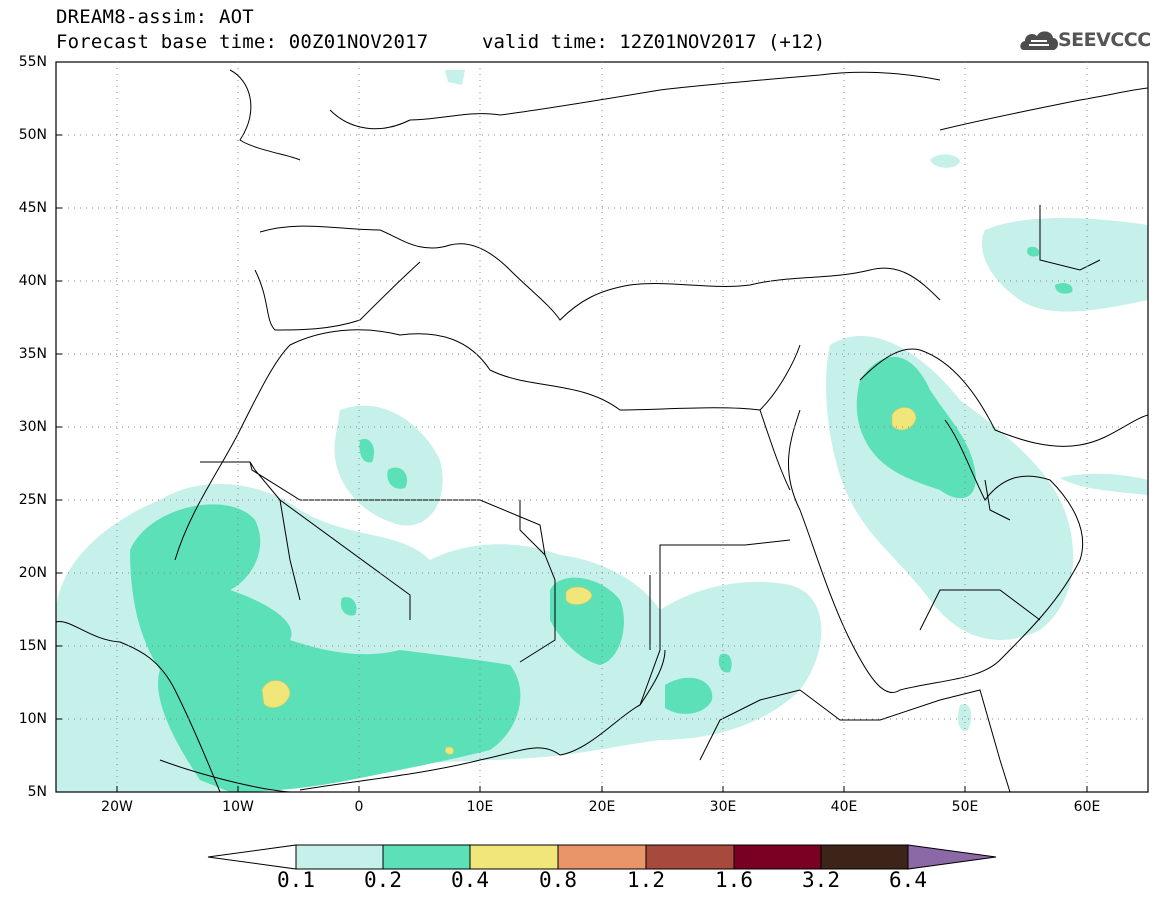  Describe the element at coordinates (558, 880) in the screenshot. I see `colorbar-label-0.8: 0.8` at that location.